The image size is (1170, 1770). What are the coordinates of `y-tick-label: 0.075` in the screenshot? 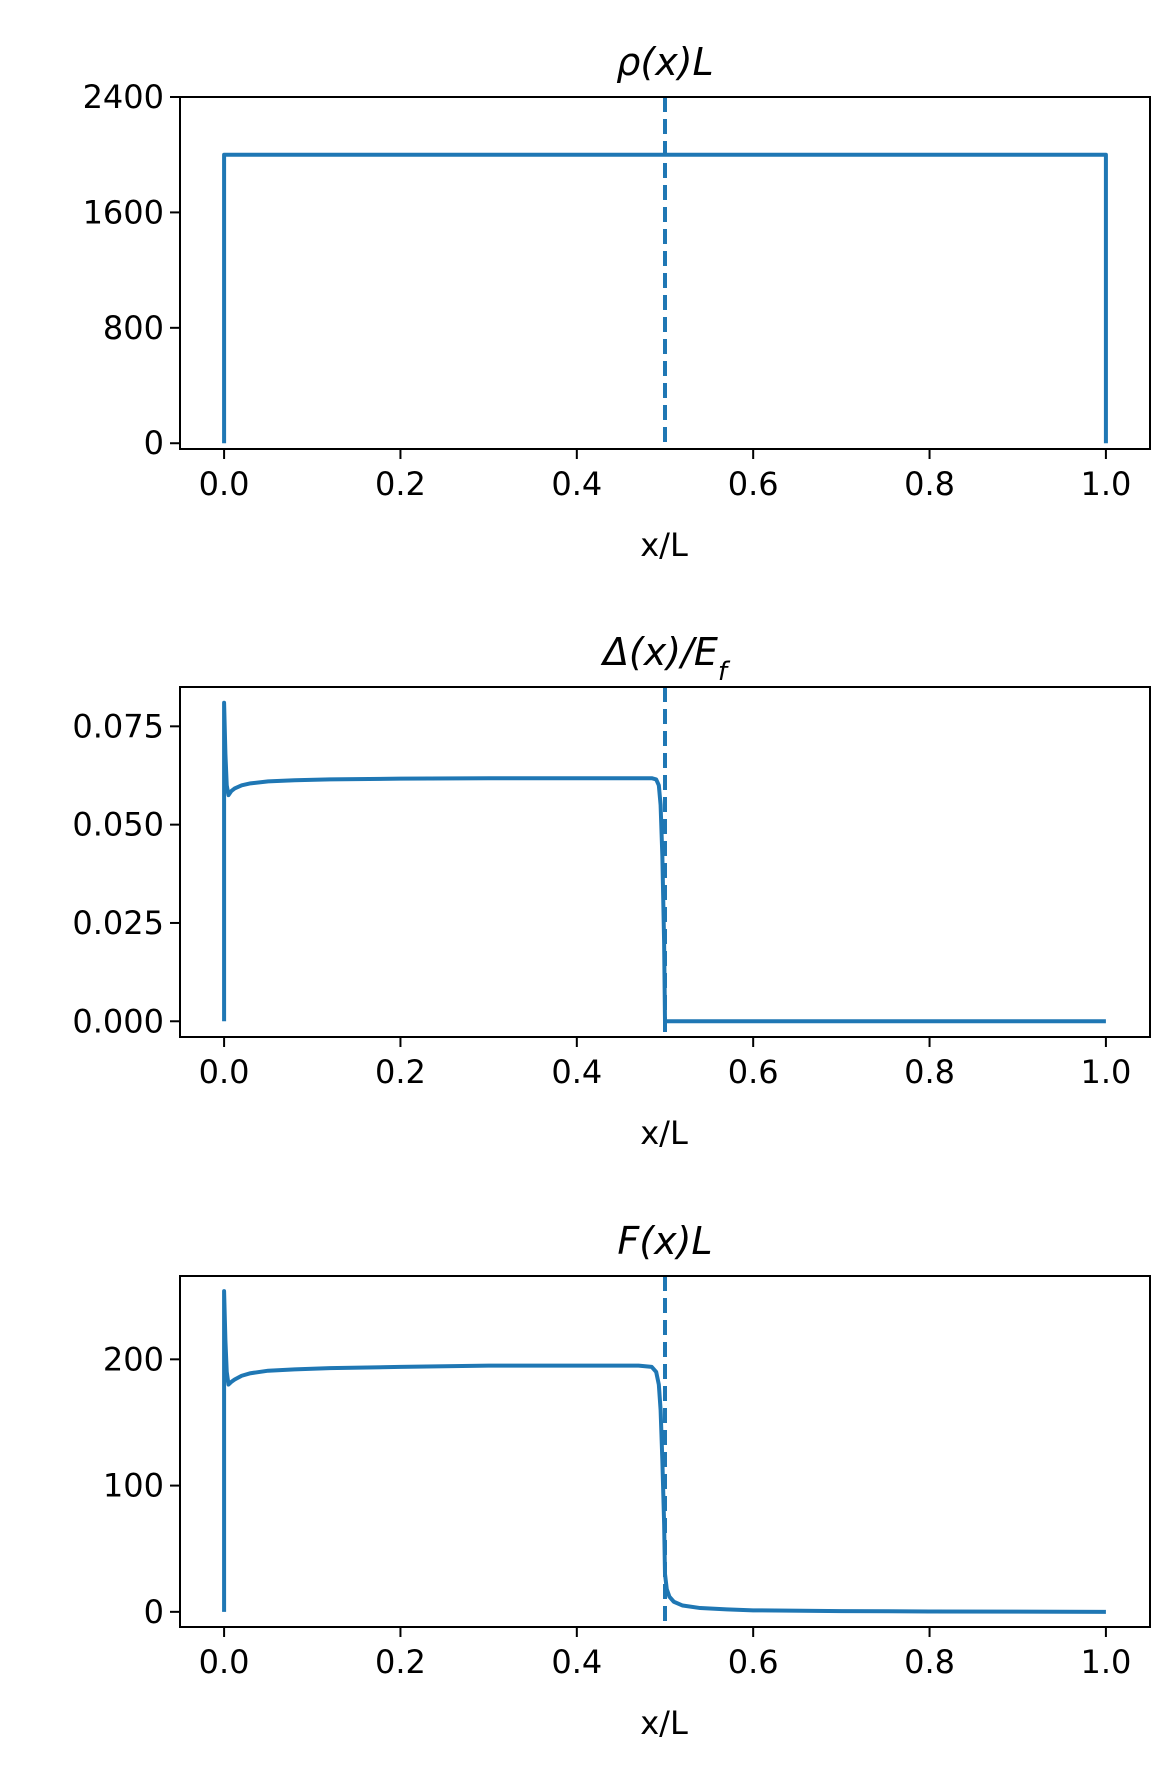 It's located at (118, 726).